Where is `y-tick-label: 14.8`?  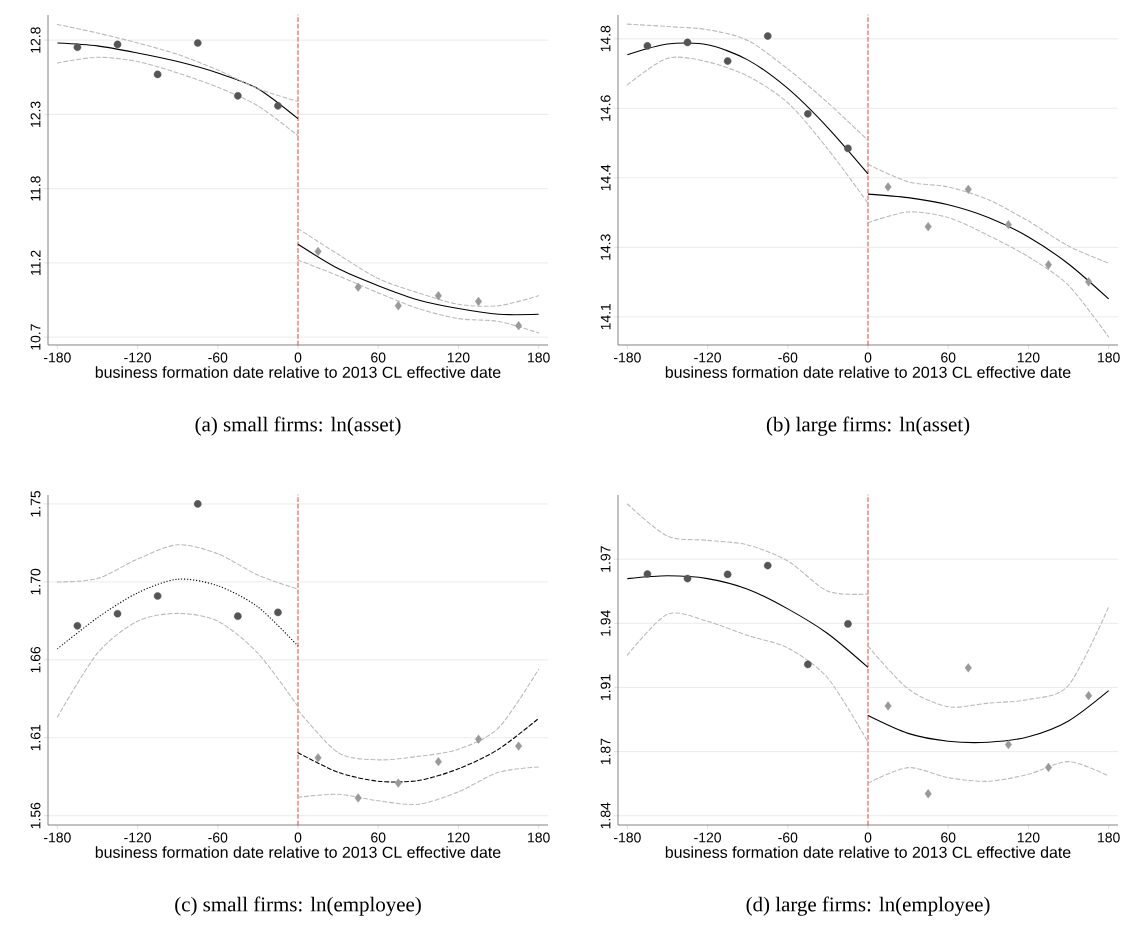 y-tick-label: 14.8 is located at coordinates (605, 38).